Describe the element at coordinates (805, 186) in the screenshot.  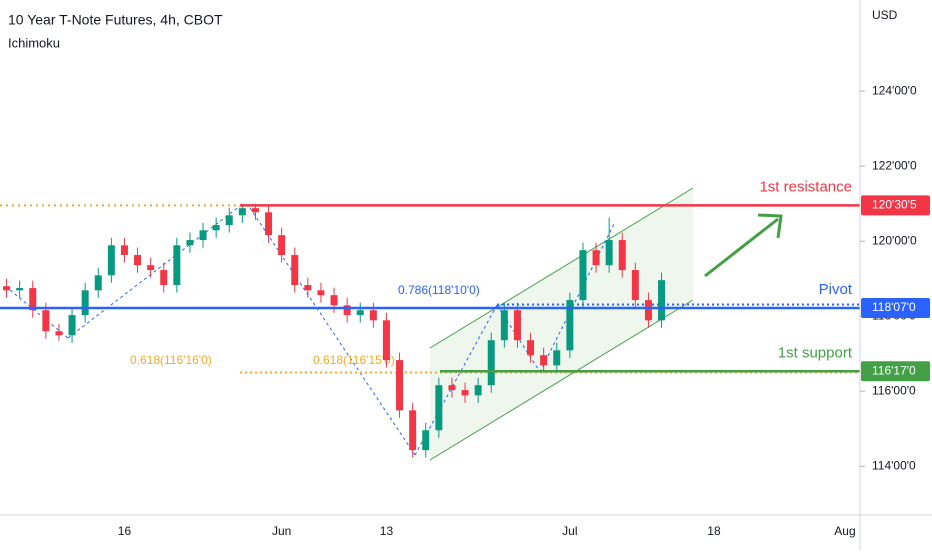
I see `level-name: 1st resistance` at that location.